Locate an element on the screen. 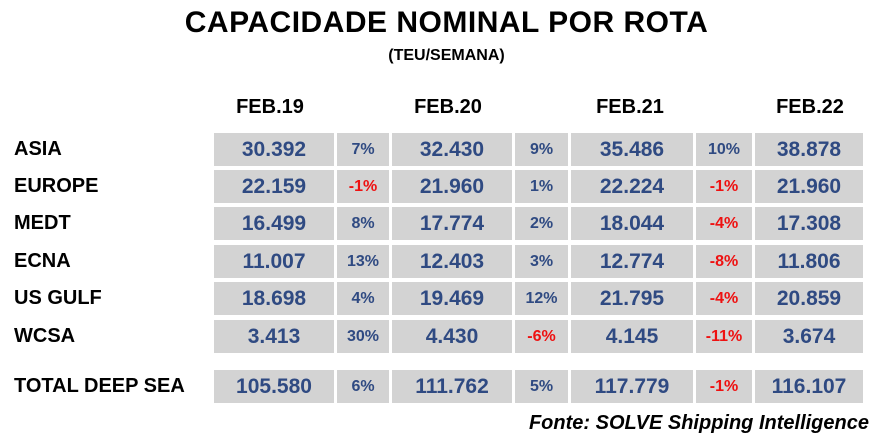 This screenshot has width=893, height=448. total-row-label: TOTAL DEEP SEA is located at coordinates (99, 386).